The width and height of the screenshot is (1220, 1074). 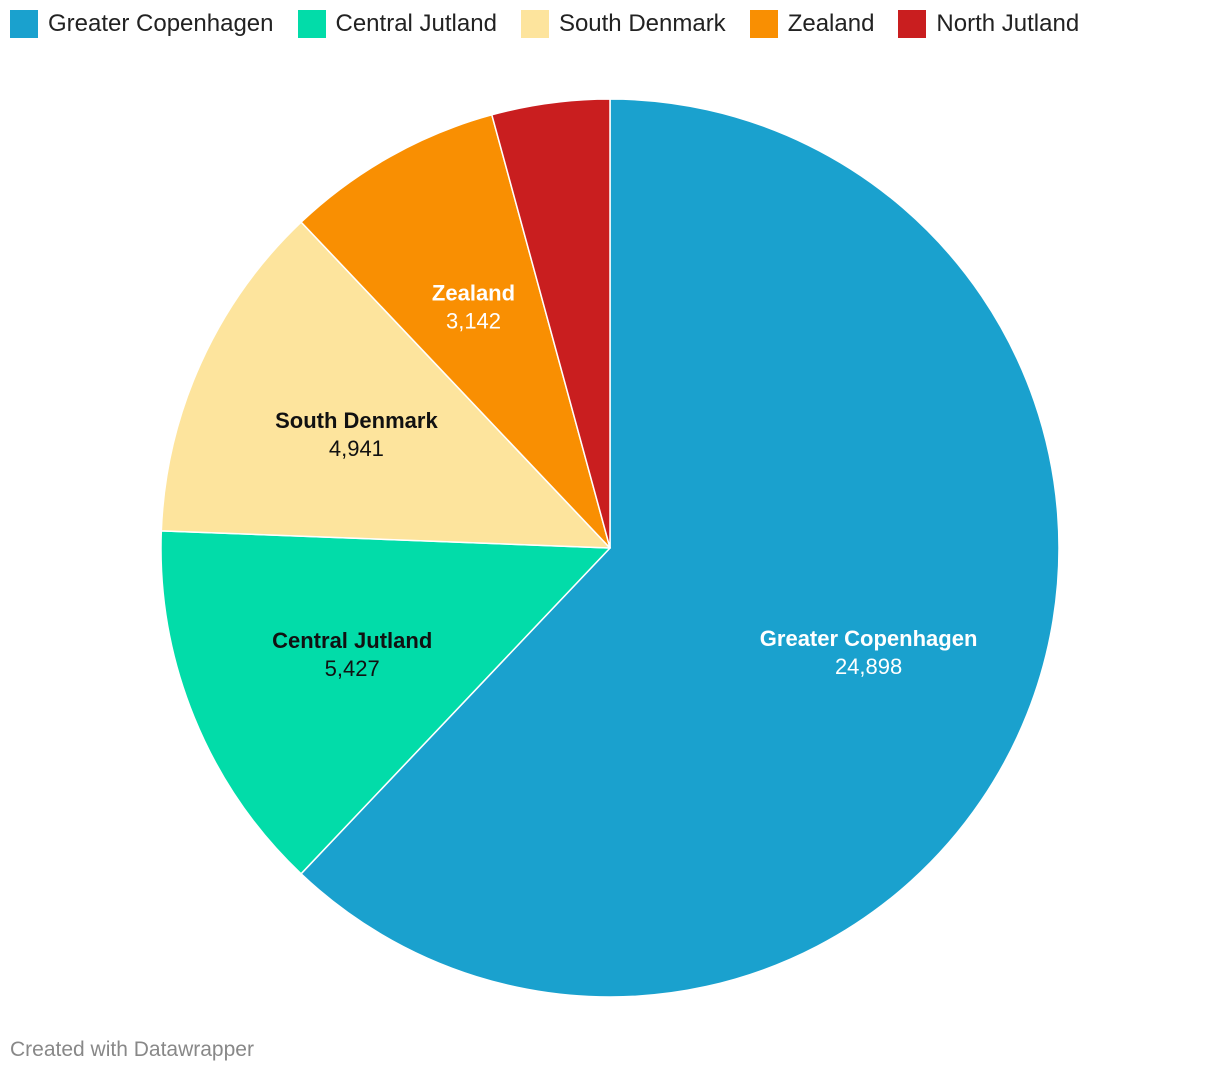 I want to click on legend-item-greater-copenhagen: Greater Copenhagen, so click(x=142, y=24).